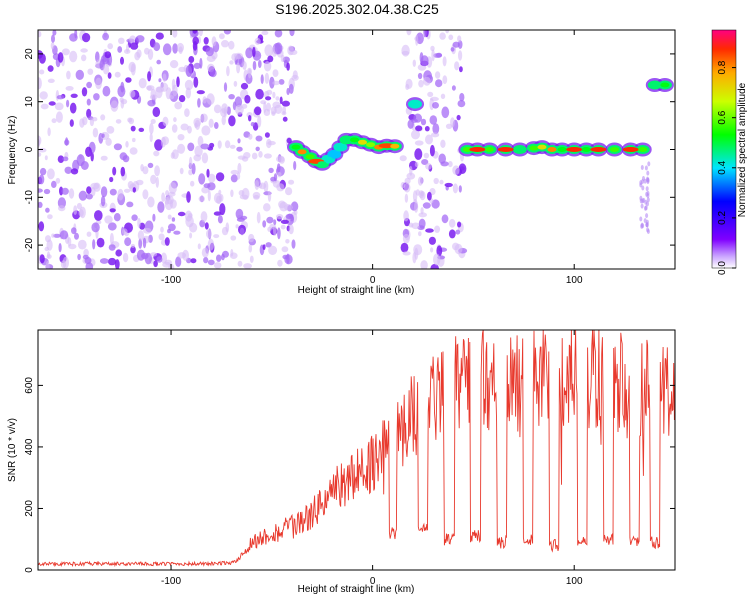 Image resolution: width=750 pixels, height=600 pixels. I want to click on colorbar-tick-label: 0.6, so click(722, 117).